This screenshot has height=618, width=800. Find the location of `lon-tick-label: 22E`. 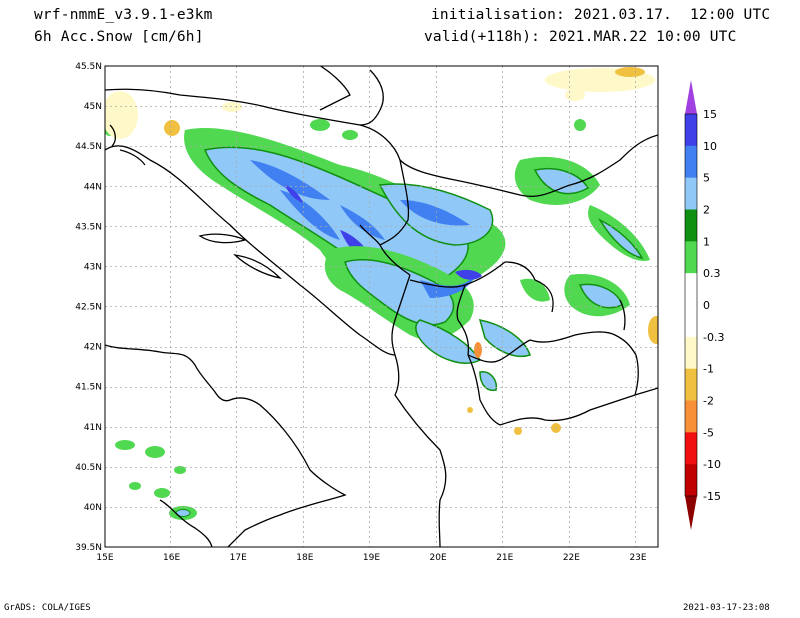

lon-tick-label: 22E is located at coordinates (571, 558).